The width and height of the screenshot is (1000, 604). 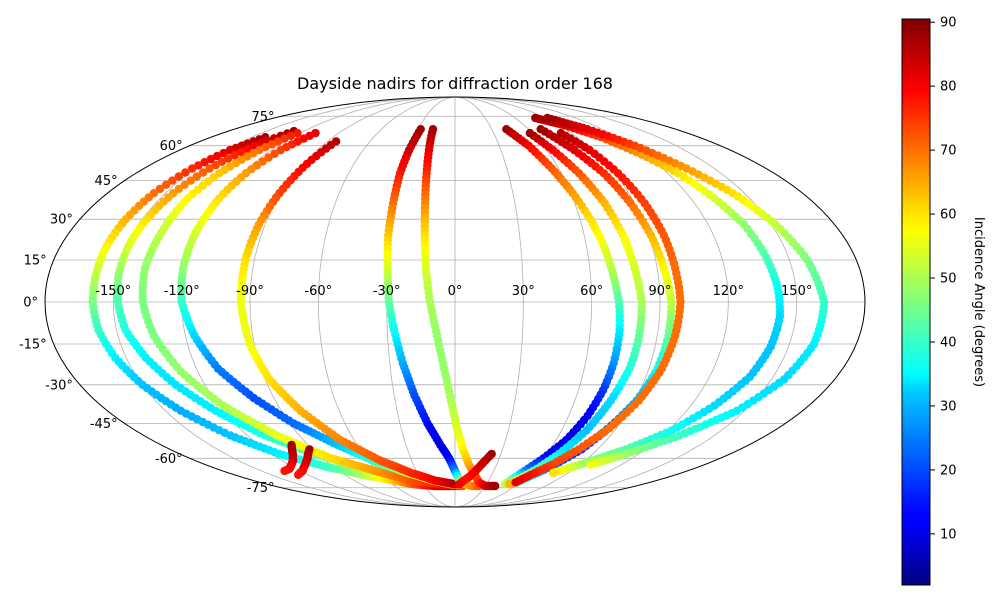 I want to click on colorbar-tick-label: 30, so click(x=948, y=406).